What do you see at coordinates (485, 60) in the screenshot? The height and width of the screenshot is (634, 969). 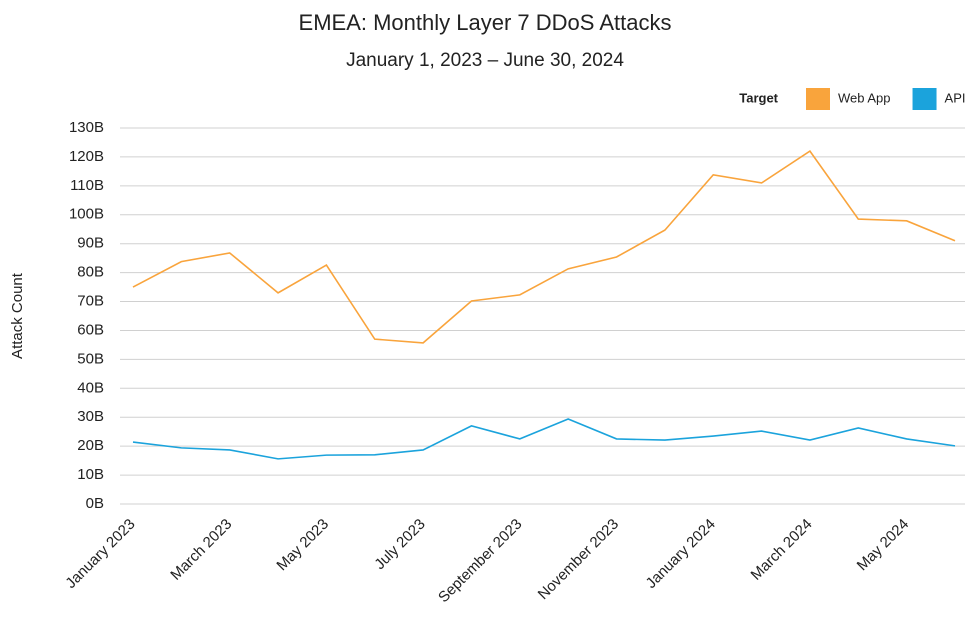 I see `chart-subtitle: January 1, 2023 – June 30, 2024` at bounding box center [485, 60].